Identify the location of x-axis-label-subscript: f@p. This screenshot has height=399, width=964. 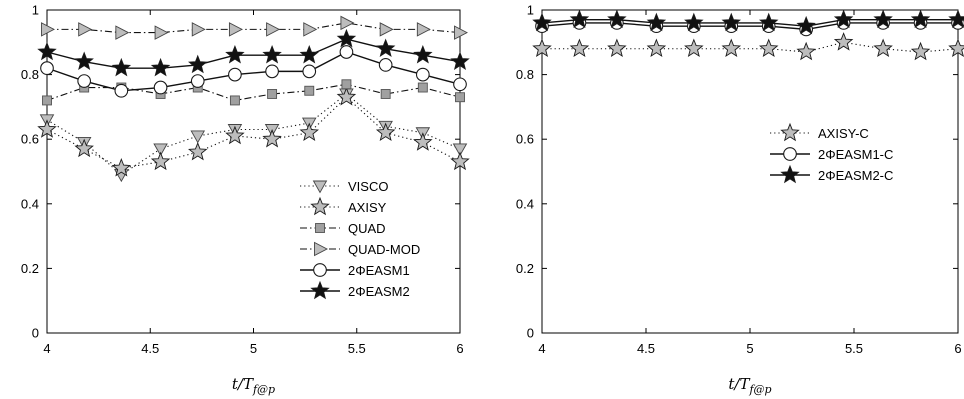
(759, 389).